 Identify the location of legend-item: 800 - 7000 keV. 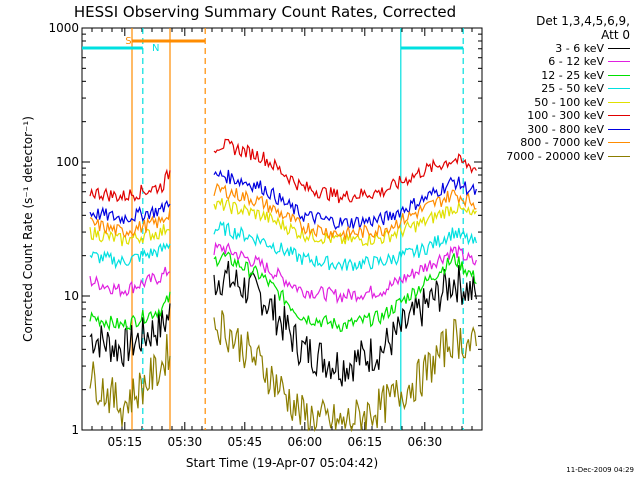
(559, 142).